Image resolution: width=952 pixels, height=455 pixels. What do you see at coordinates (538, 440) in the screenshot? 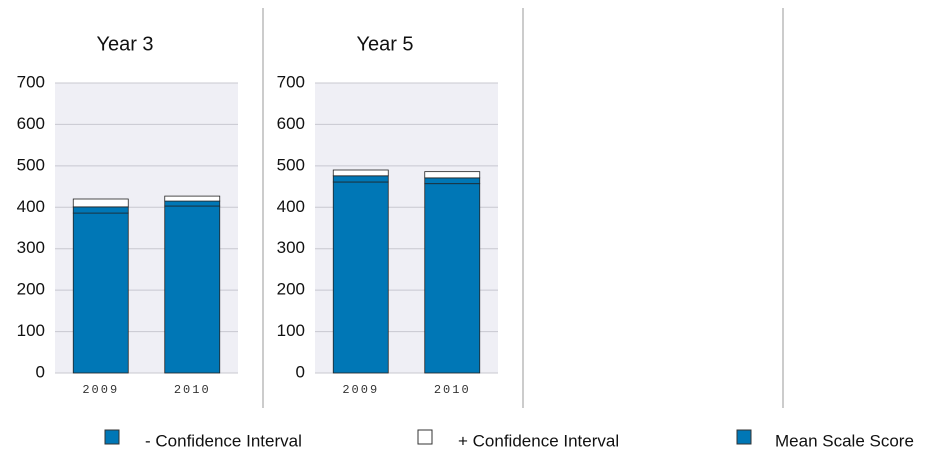
I see `legend-label: + Confidence Interval` at bounding box center [538, 440].